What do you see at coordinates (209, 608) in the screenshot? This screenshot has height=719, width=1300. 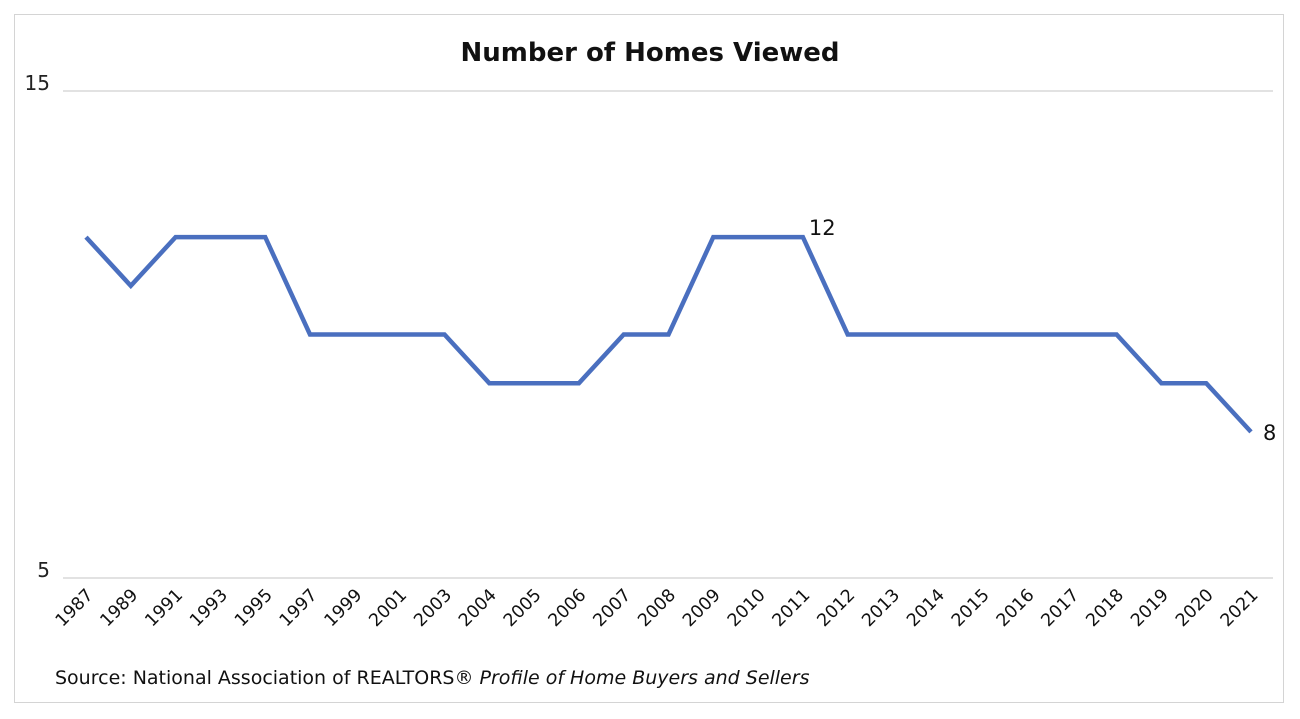 I see `x-tick-label: 1993` at bounding box center [209, 608].